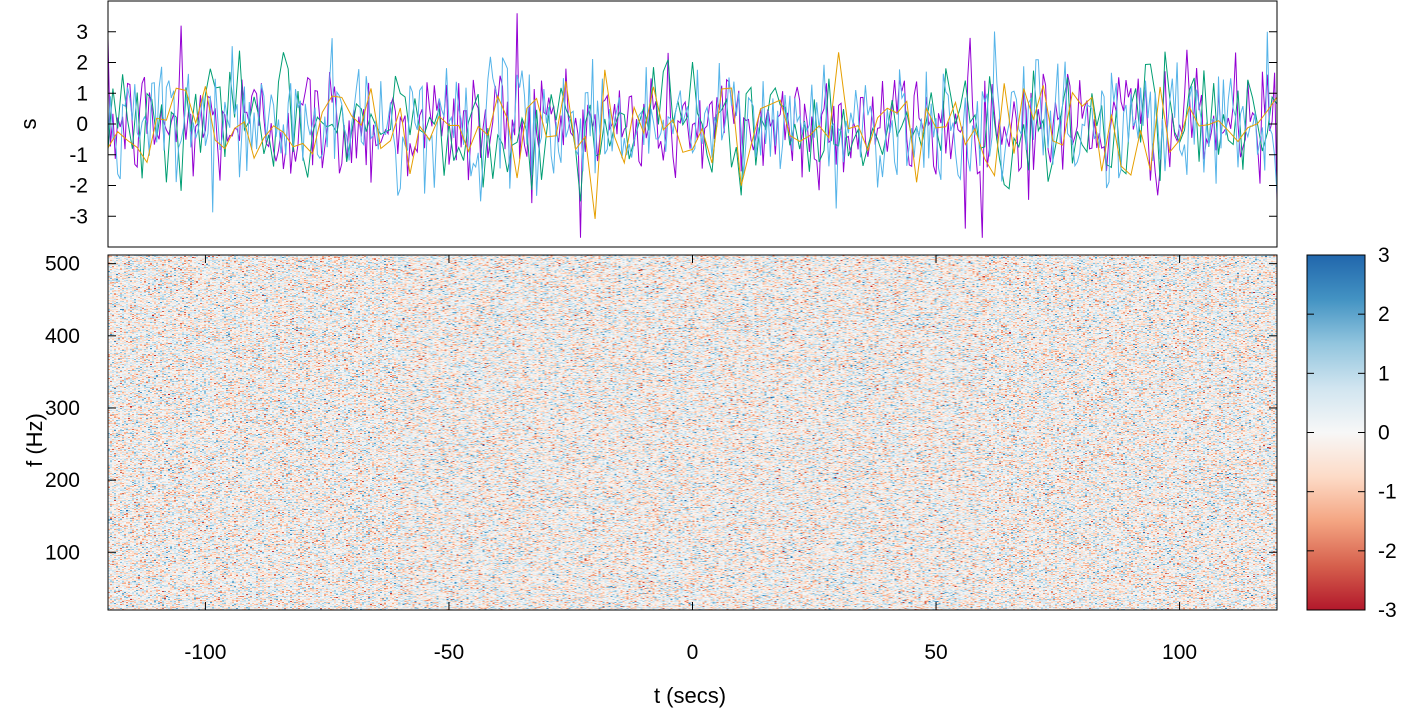 This screenshot has height=710, width=1403. What do you see at coordinates (1384, 314) in the screenshot?
I see `colorbar-tick-label: 2` at bounding box center [1384, 314].